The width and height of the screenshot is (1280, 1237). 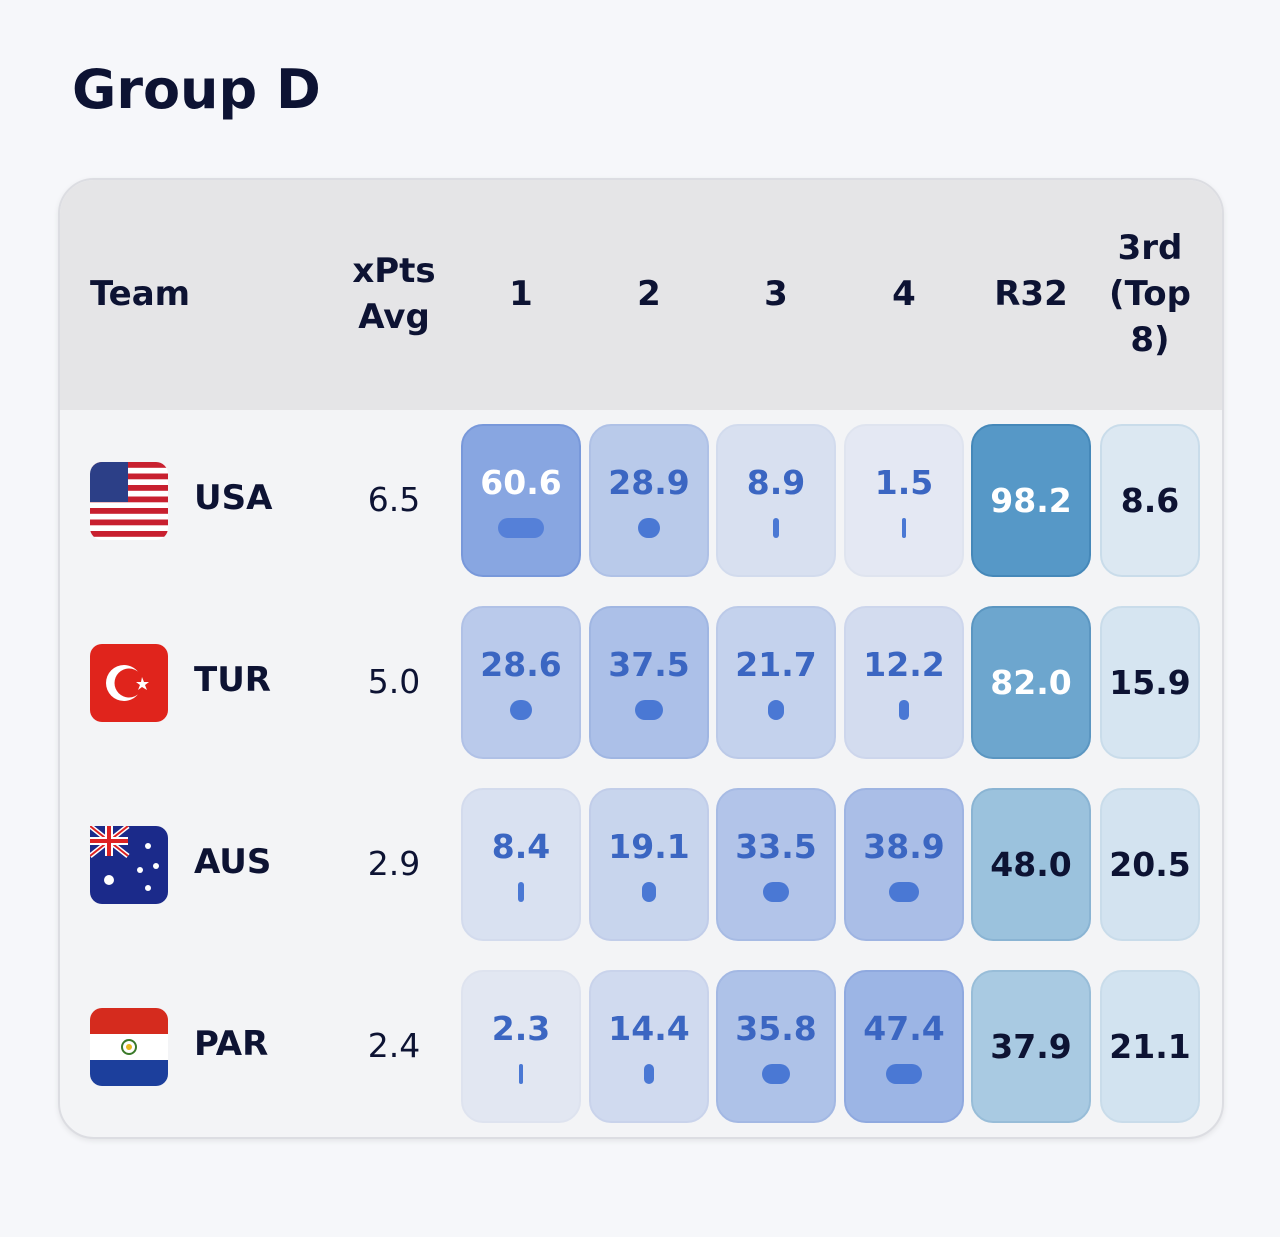 What do you see at coordinates (233, 498) in the screenshot?
I see `team-name: USA` at bounding box center [233, 498].